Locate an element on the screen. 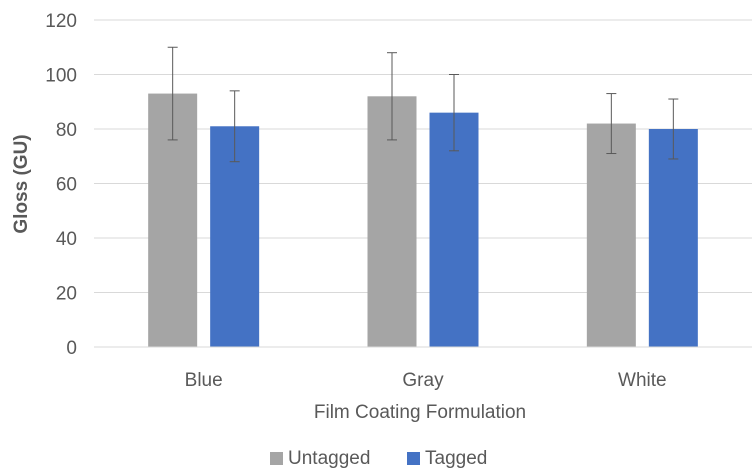 This screenshot has width=752, height=469. legend-swatch-tagged is located at coordinates (413, 458).